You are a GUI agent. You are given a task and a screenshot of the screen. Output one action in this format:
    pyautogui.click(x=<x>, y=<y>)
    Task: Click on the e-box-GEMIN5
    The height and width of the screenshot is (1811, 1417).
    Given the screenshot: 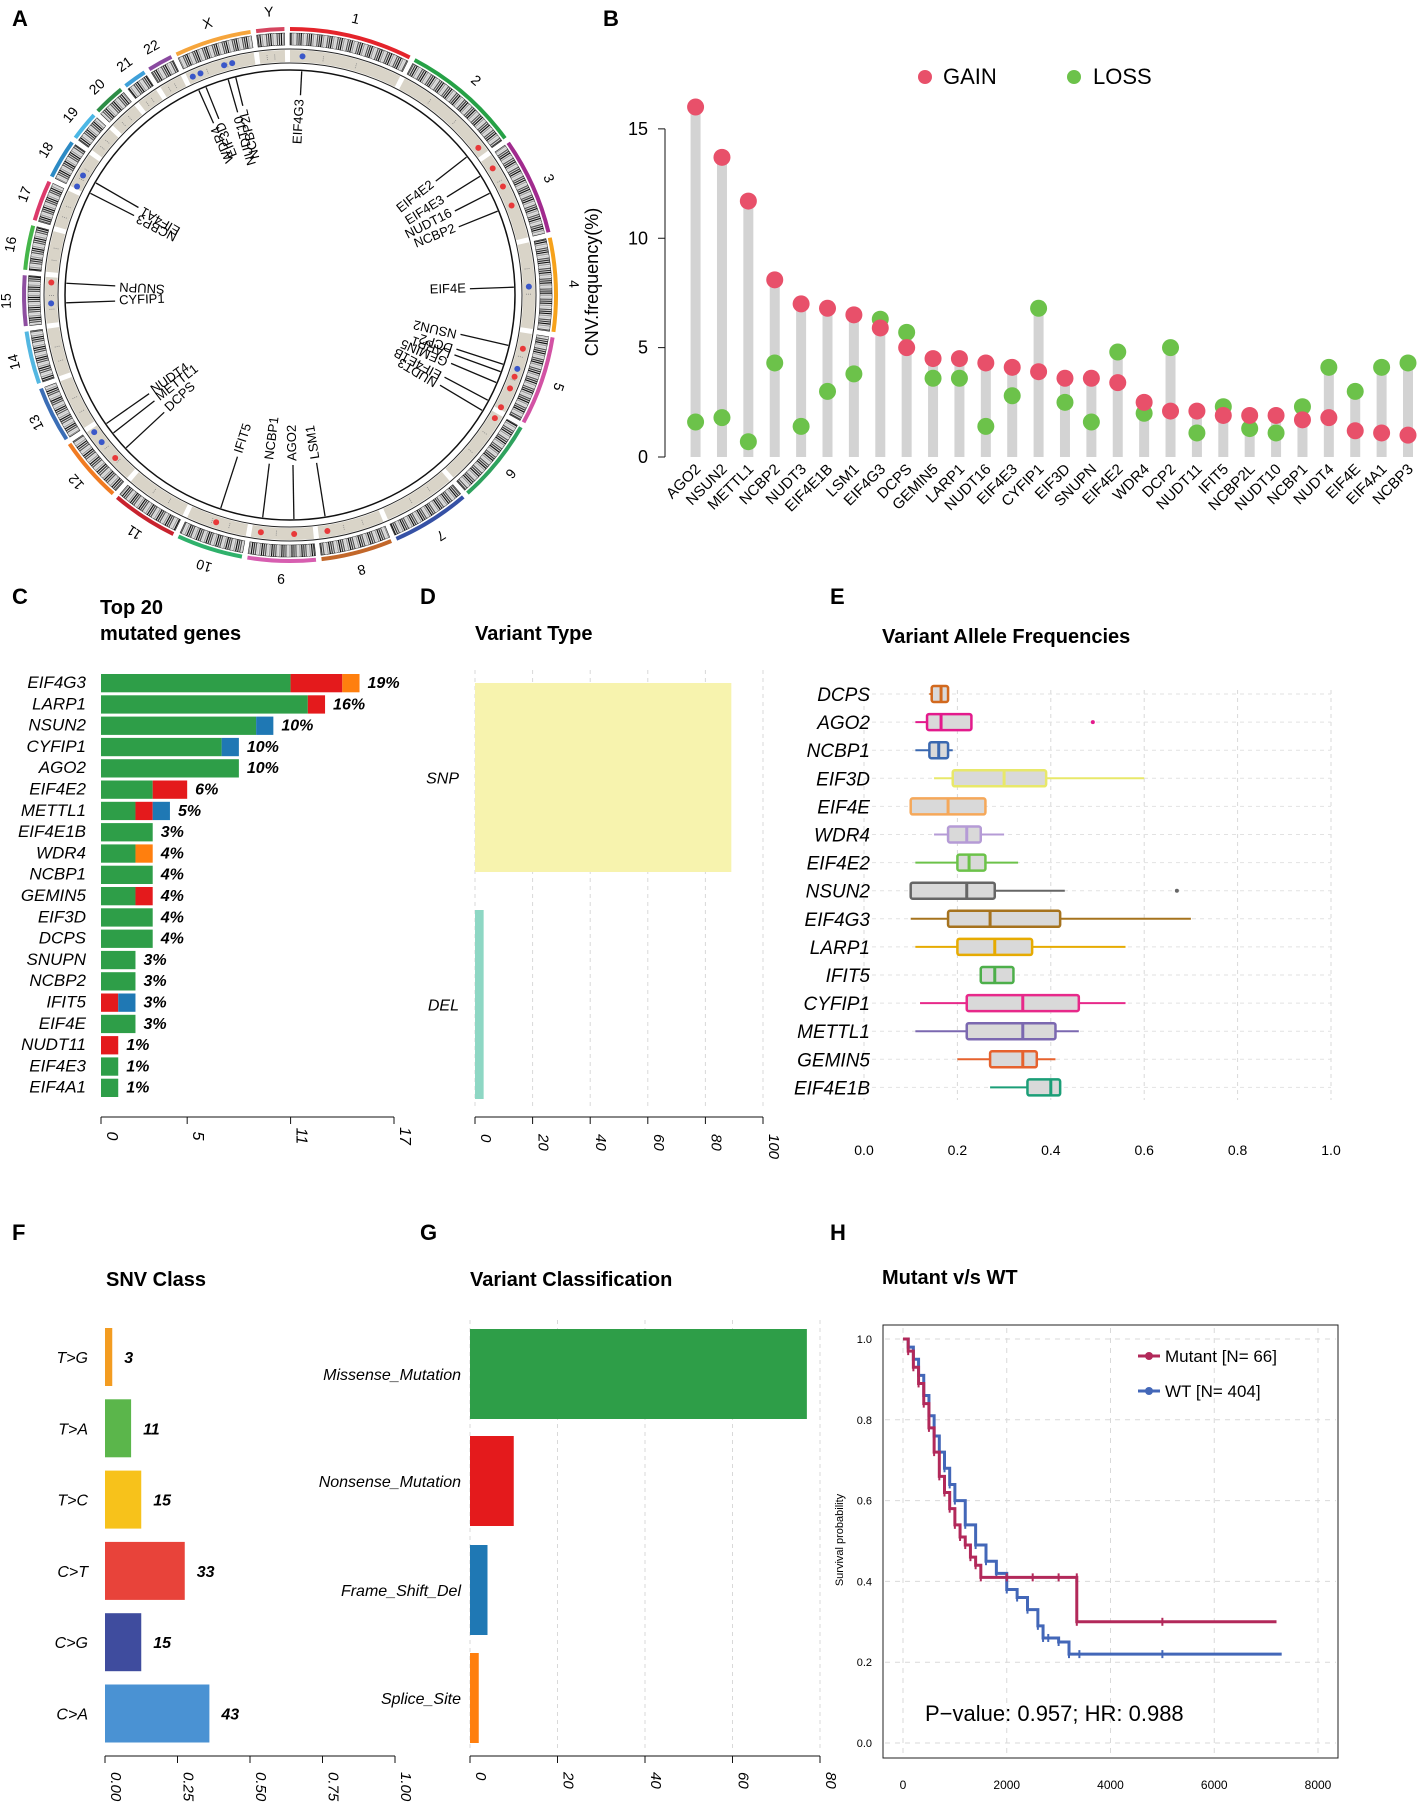 What is the action you would take?
    pyautogui.click(x=1013, y=1059)
    